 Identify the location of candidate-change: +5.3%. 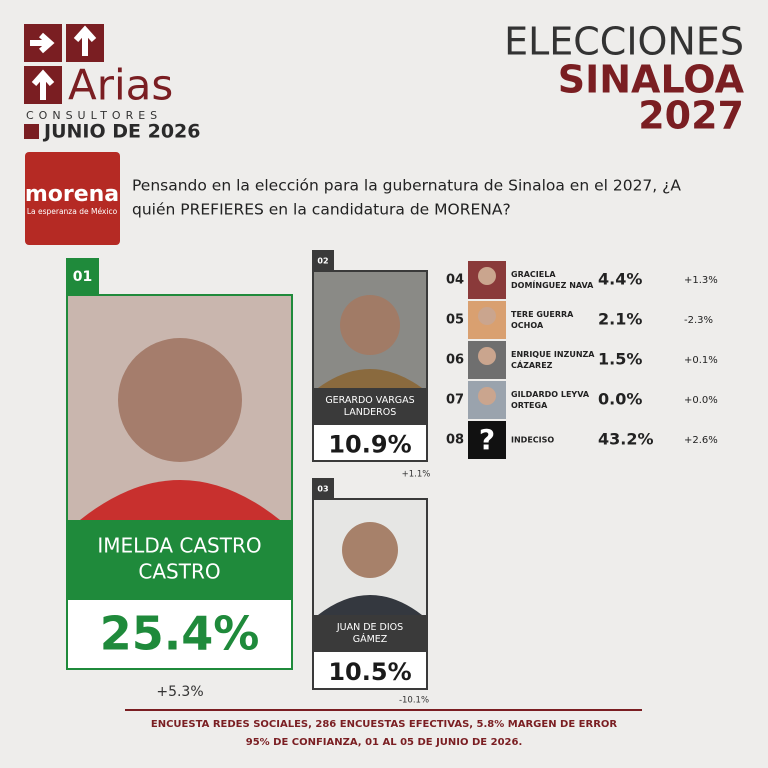
(179, 692).